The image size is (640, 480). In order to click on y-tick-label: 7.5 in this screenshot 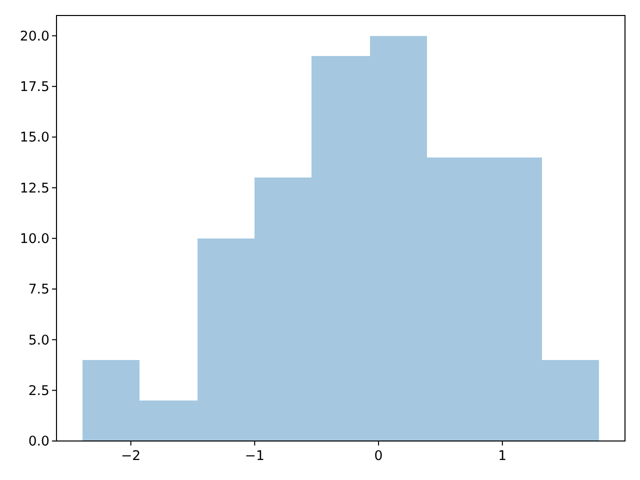, I will do `click(39, 290)`.